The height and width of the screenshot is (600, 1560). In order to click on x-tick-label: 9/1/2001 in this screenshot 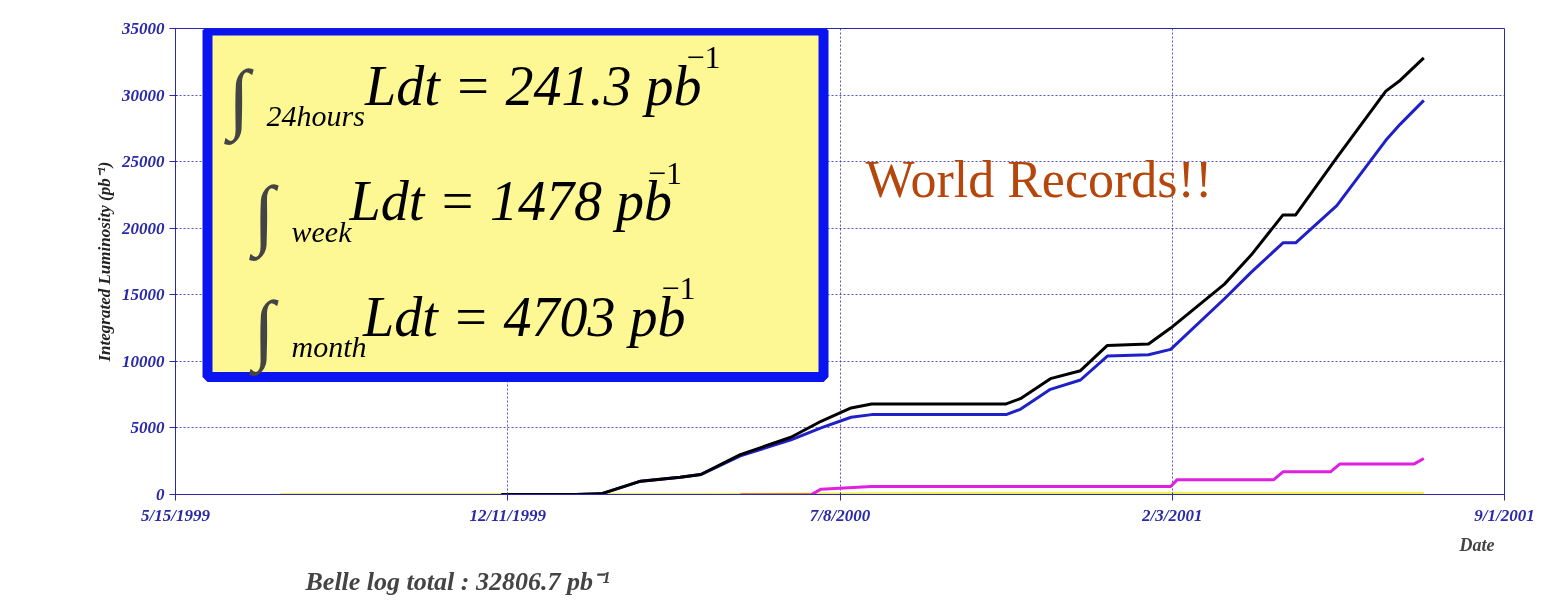, I will do `click(1504, 515)`.